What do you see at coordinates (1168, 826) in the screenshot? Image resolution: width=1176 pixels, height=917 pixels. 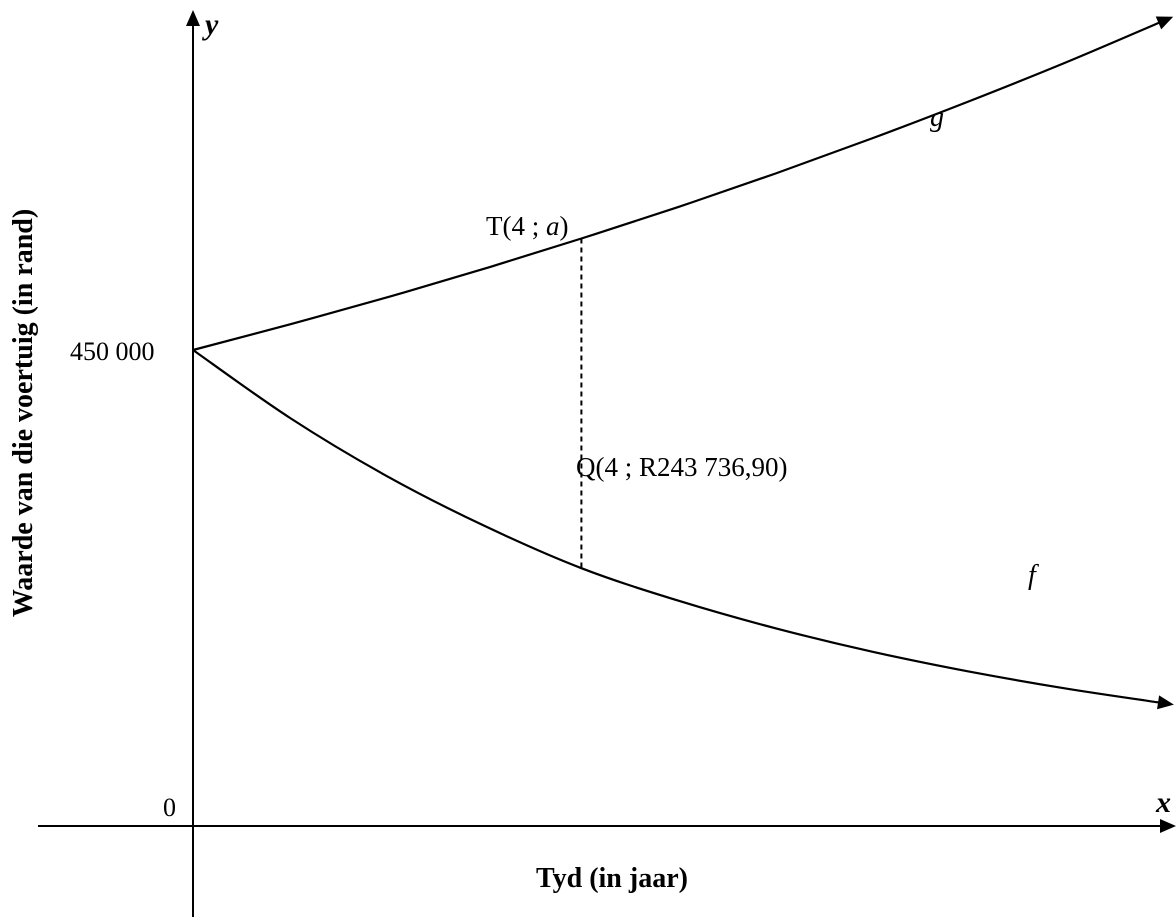 I see `x-axis-arrow` at bounding box center [1168, 826].